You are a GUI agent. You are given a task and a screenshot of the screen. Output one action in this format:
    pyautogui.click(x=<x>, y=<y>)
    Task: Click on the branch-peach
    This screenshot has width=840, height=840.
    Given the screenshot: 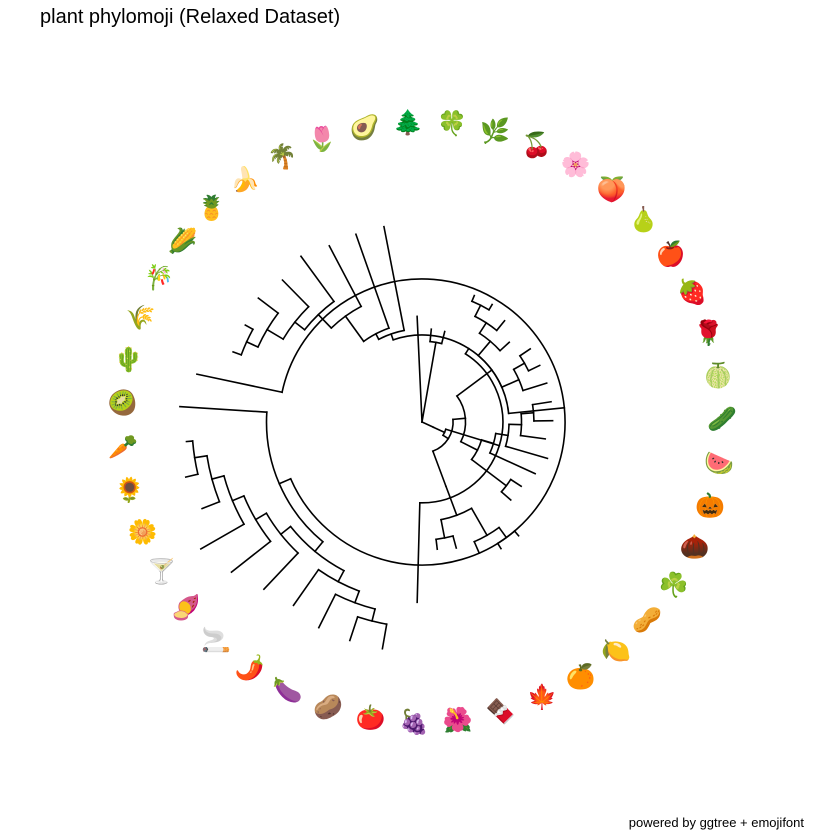 What is the action you would take?
    pyautogui.click(x=500, y=325)
    